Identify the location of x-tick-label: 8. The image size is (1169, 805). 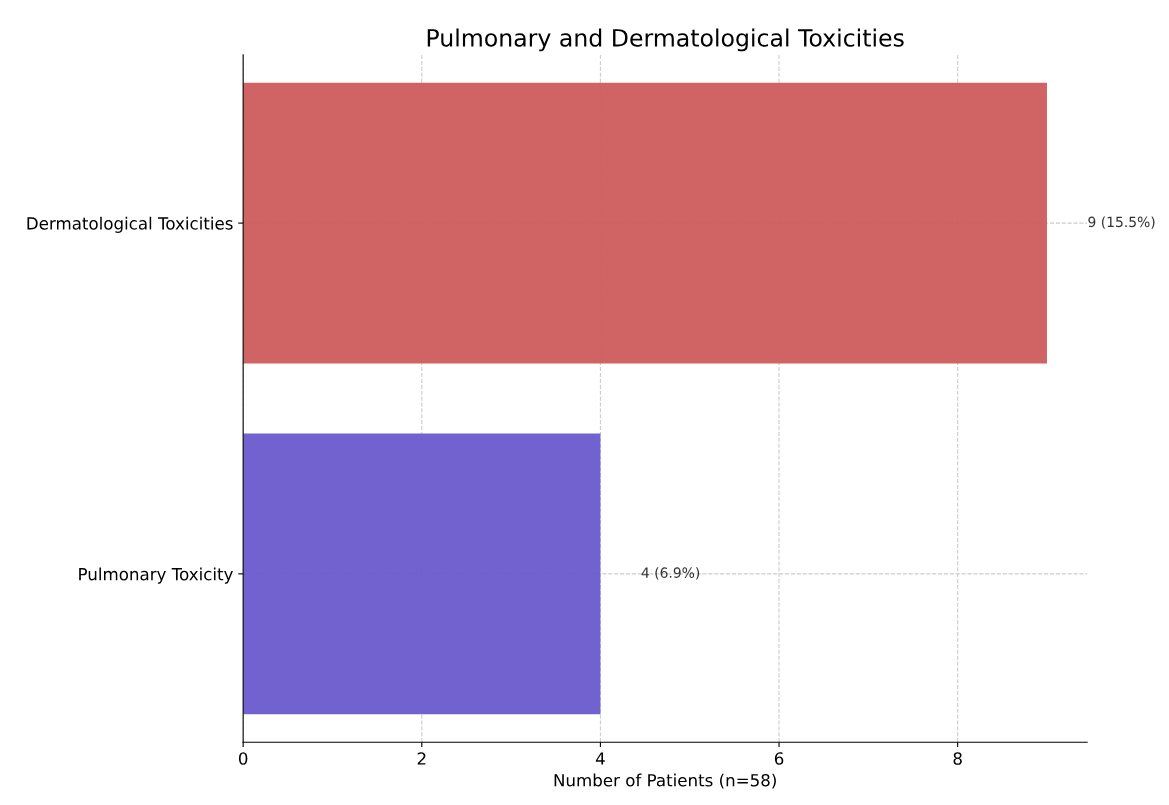
(957, 758).